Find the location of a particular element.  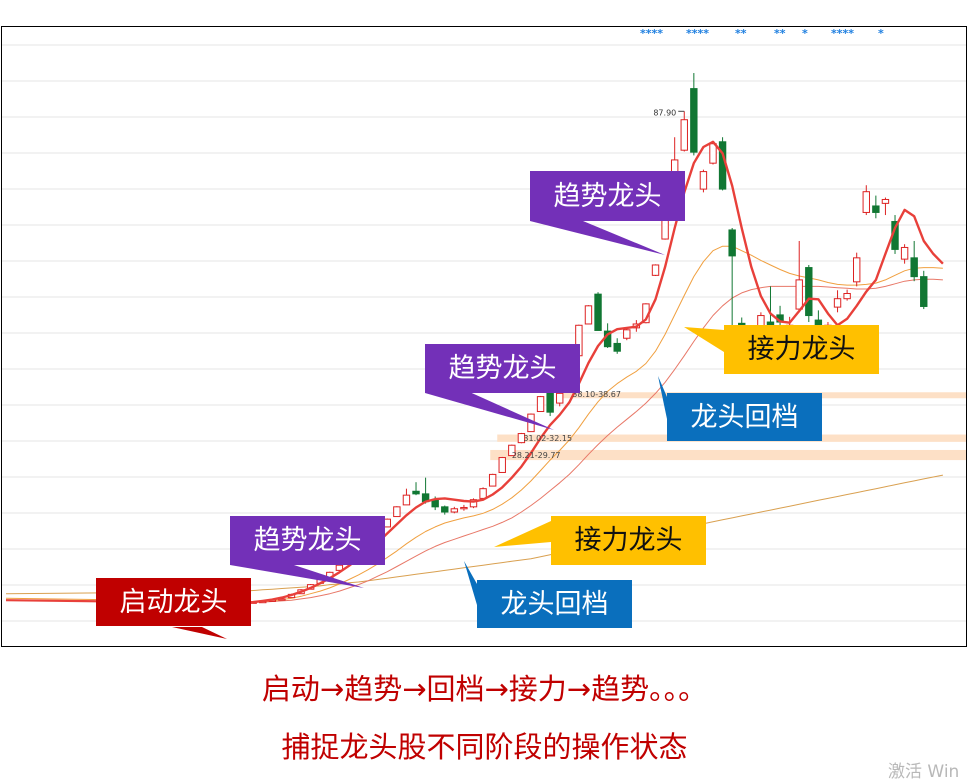

callout-trend-leader-low: 趋势龙头 is located at coordinates (307, 540).